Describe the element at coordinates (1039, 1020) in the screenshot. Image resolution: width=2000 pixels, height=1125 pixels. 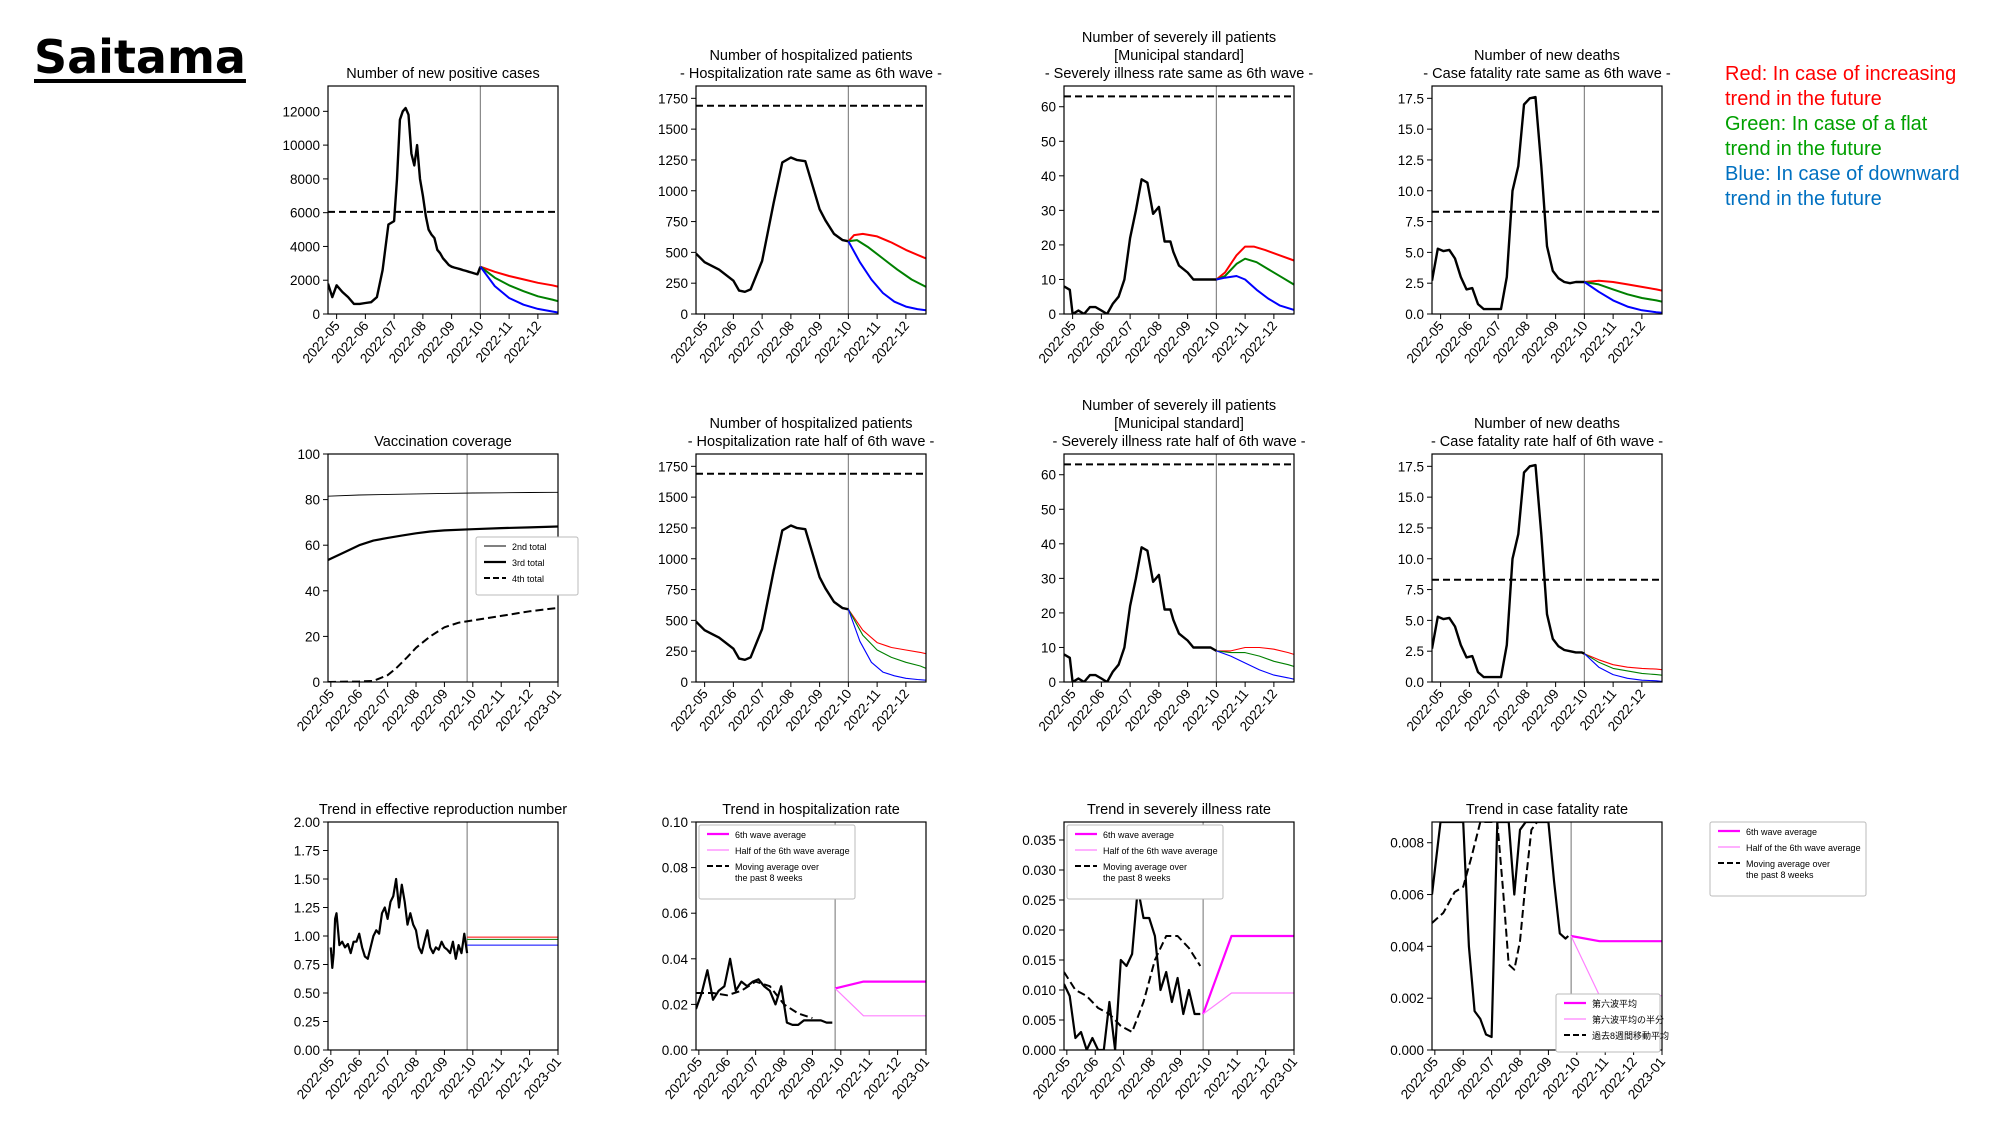
I see `y-tick-label: 0.005` at that location.